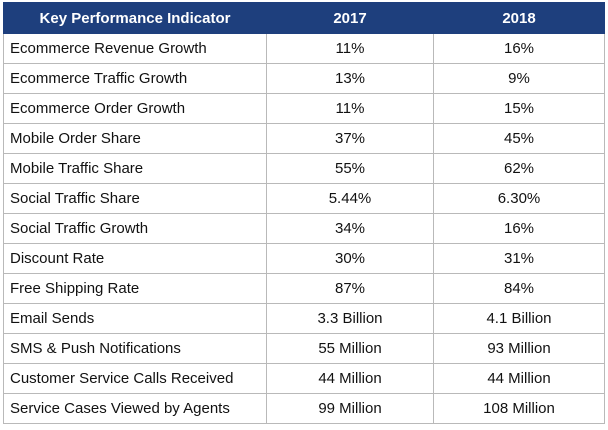 The image size is (608, 430). I want to click on kpi-value: 3.3 Billion, so click(350, 318).